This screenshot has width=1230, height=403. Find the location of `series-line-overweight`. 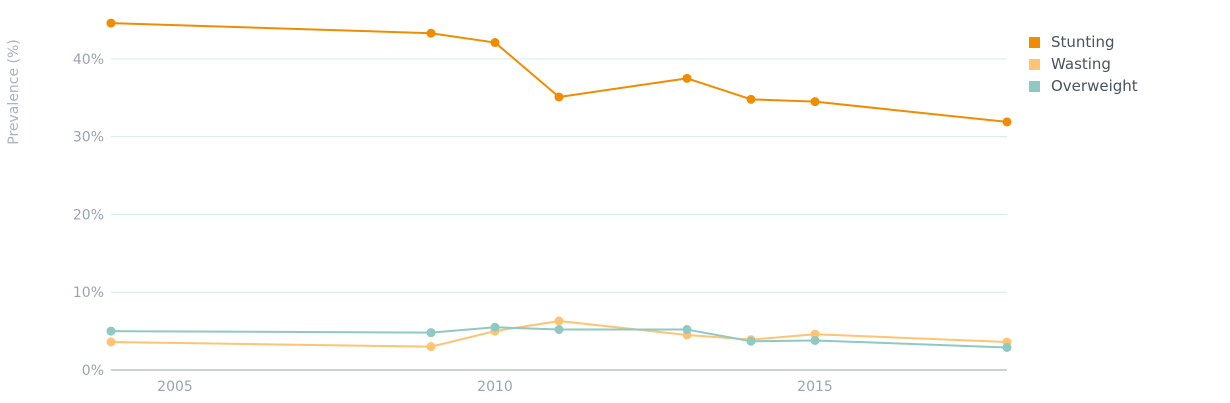

series-line-overweight is located at coordinates (559, 337).